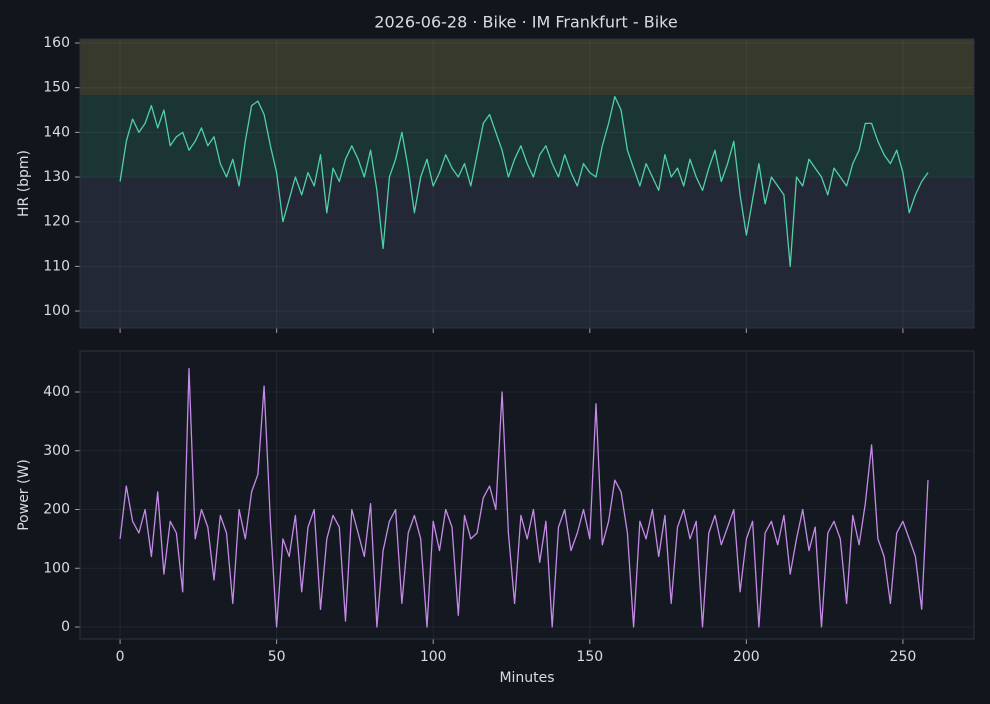 The height and width of the screenshot is (704, 990). Describe the element at coordinates (56, 266) in the screenshot. I see `y-tick-label: 110` at that location.